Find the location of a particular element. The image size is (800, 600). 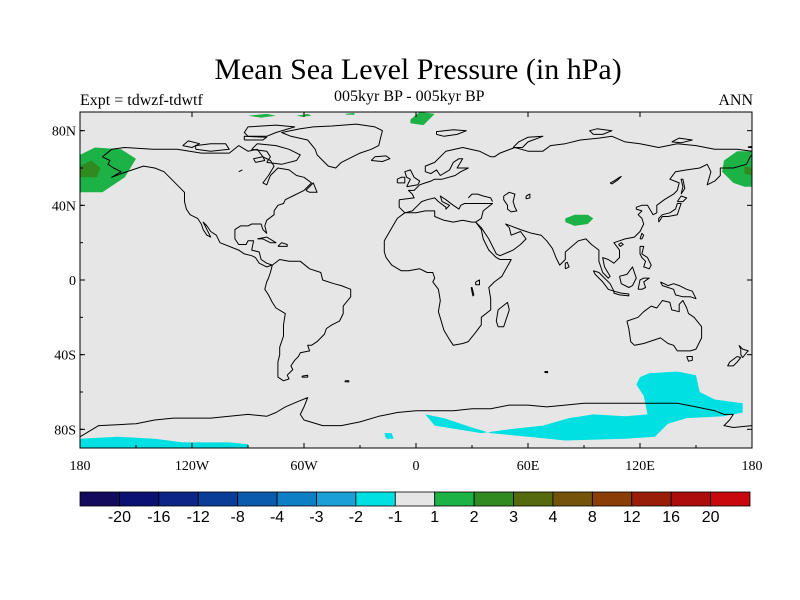

coastline-madagascar is located at coordinates (502, 314).